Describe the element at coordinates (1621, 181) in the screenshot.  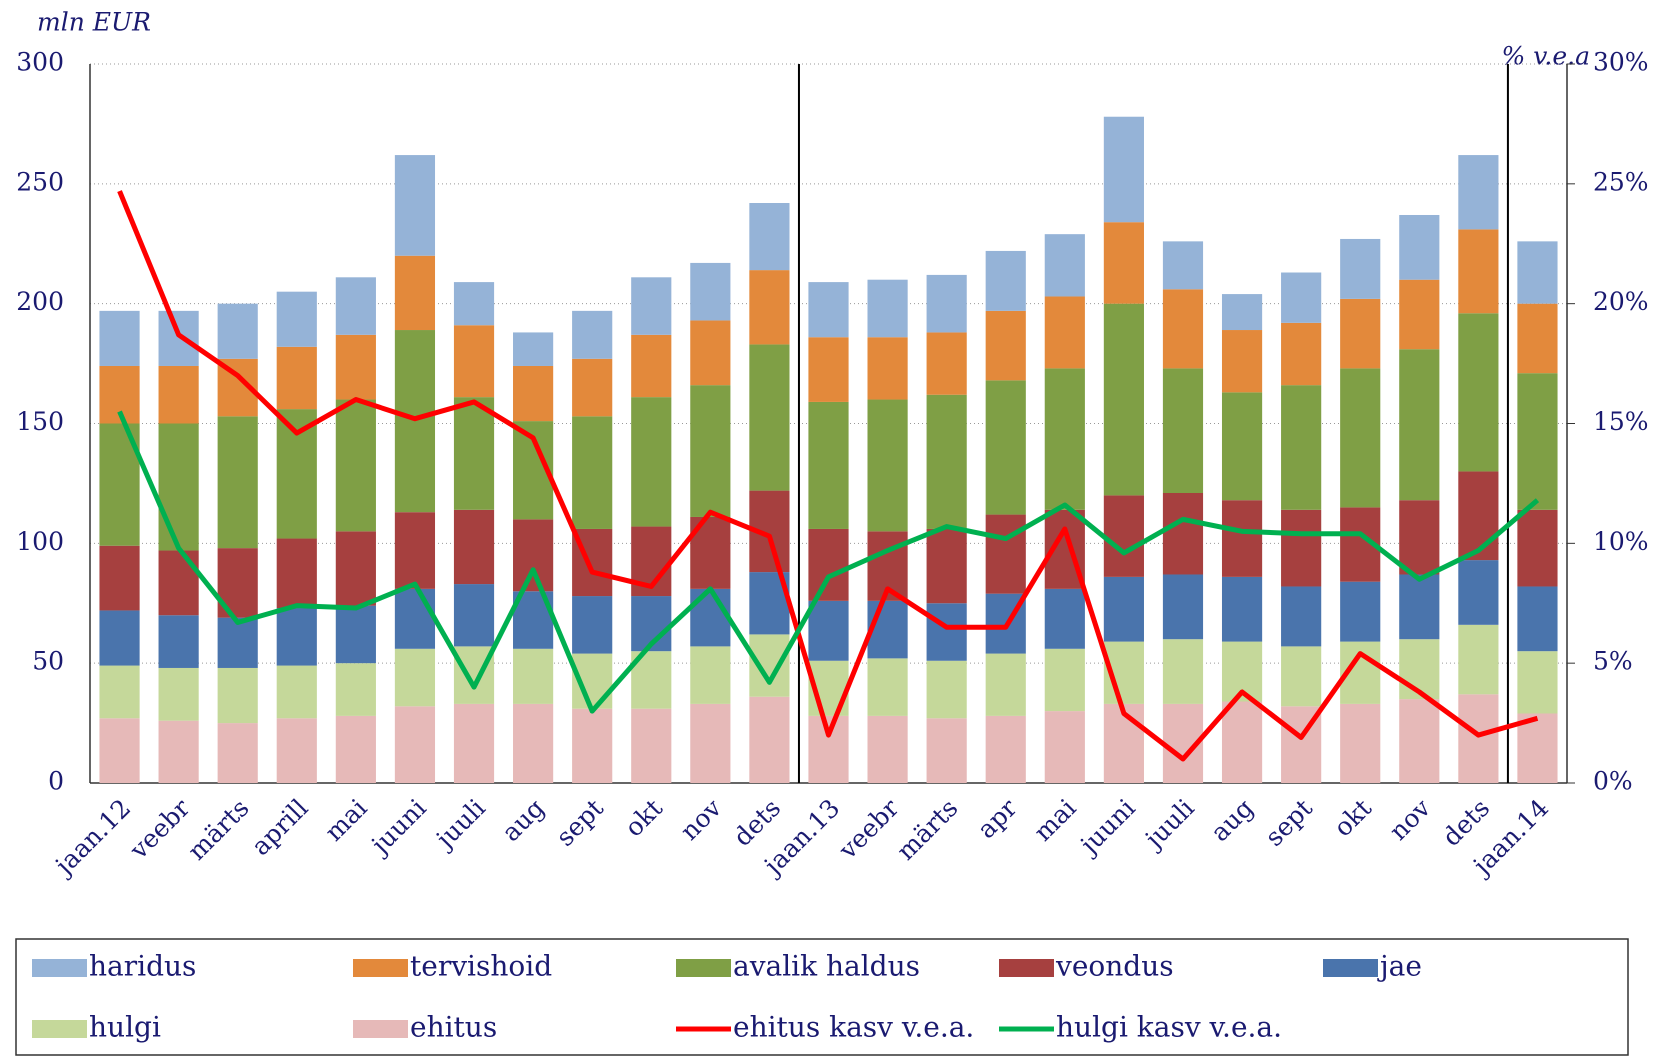
I see `y2-tick-label: 25%` at that location.